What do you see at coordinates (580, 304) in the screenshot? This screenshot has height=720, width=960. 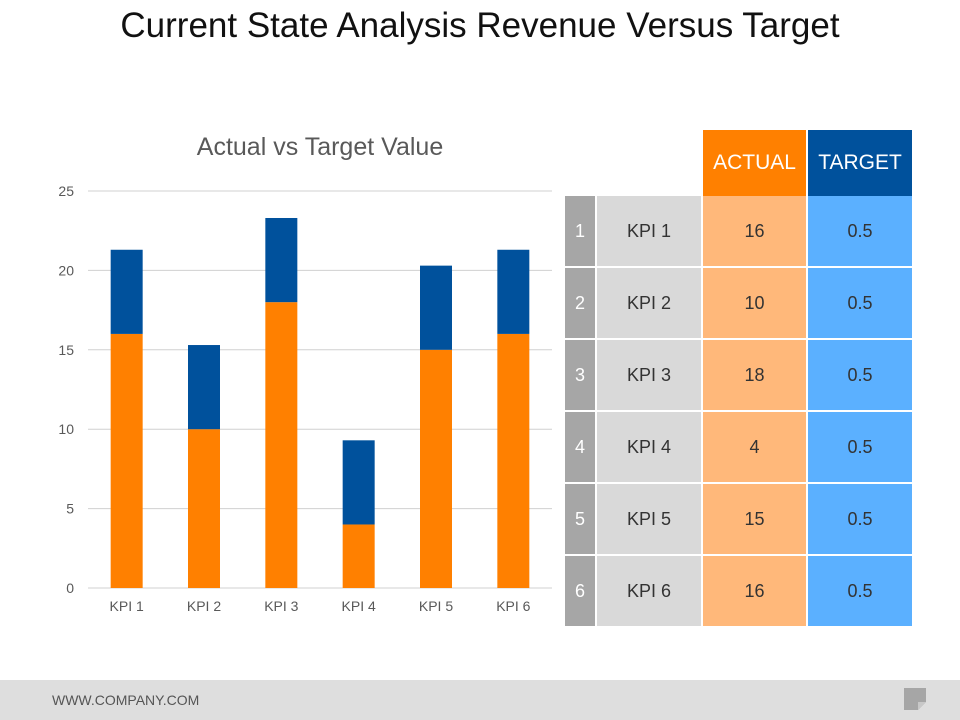 I see `row-index: 2` at bounding box center [580, 304].